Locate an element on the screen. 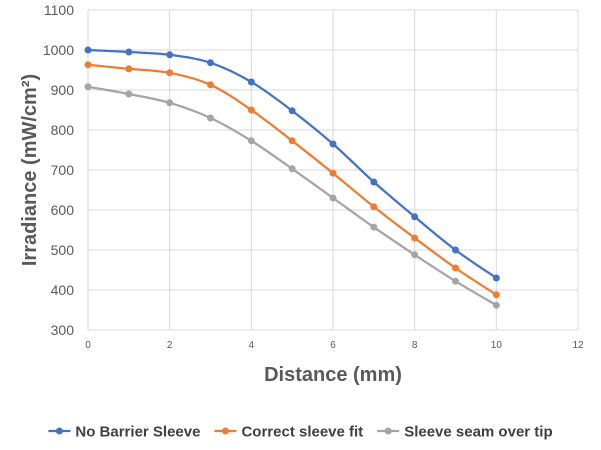 The height and width of the screenshot is (450, 601). legend-label: No Barrier Sleeve is located at coordinates (137, 432).